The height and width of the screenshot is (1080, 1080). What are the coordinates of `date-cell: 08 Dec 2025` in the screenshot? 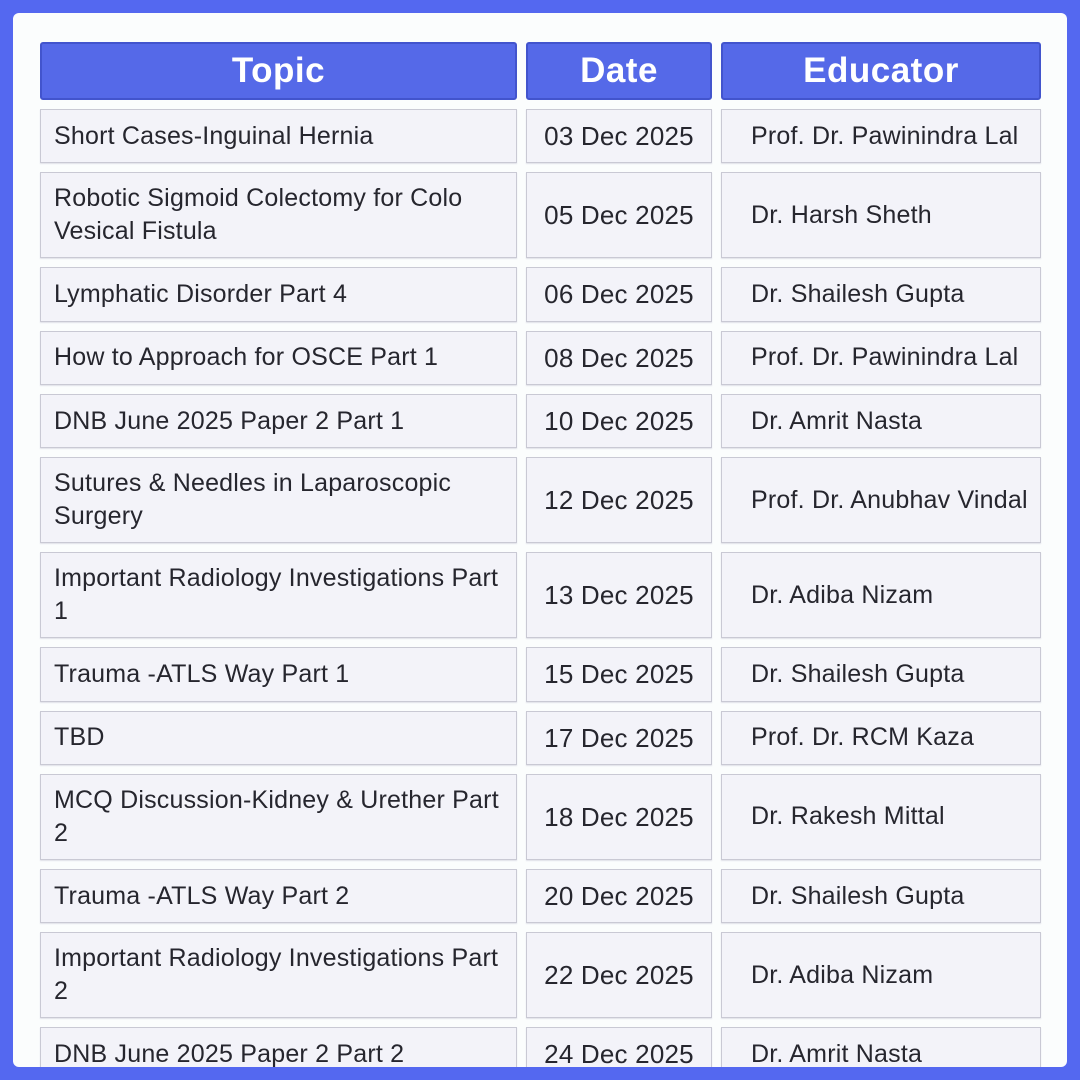 It's located at (619, 357).